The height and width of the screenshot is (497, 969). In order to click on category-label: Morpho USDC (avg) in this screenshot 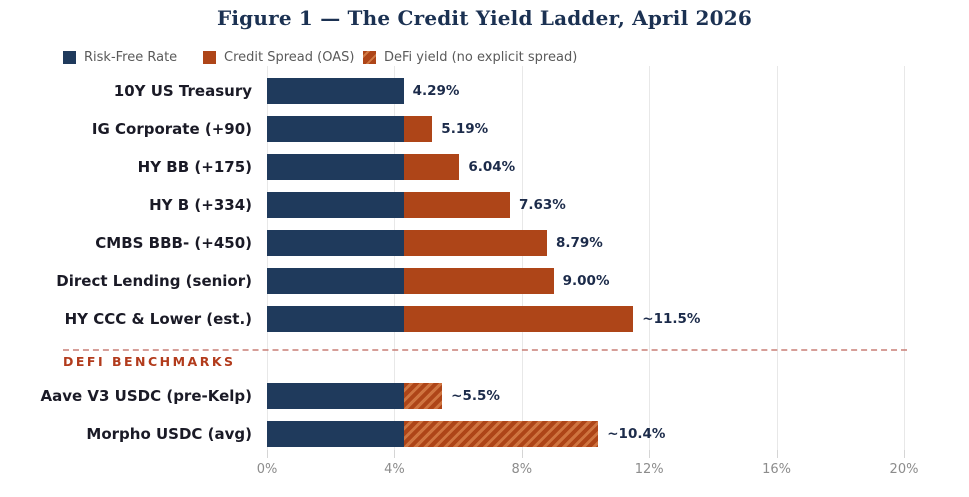, I will do `click(169, 434)`.